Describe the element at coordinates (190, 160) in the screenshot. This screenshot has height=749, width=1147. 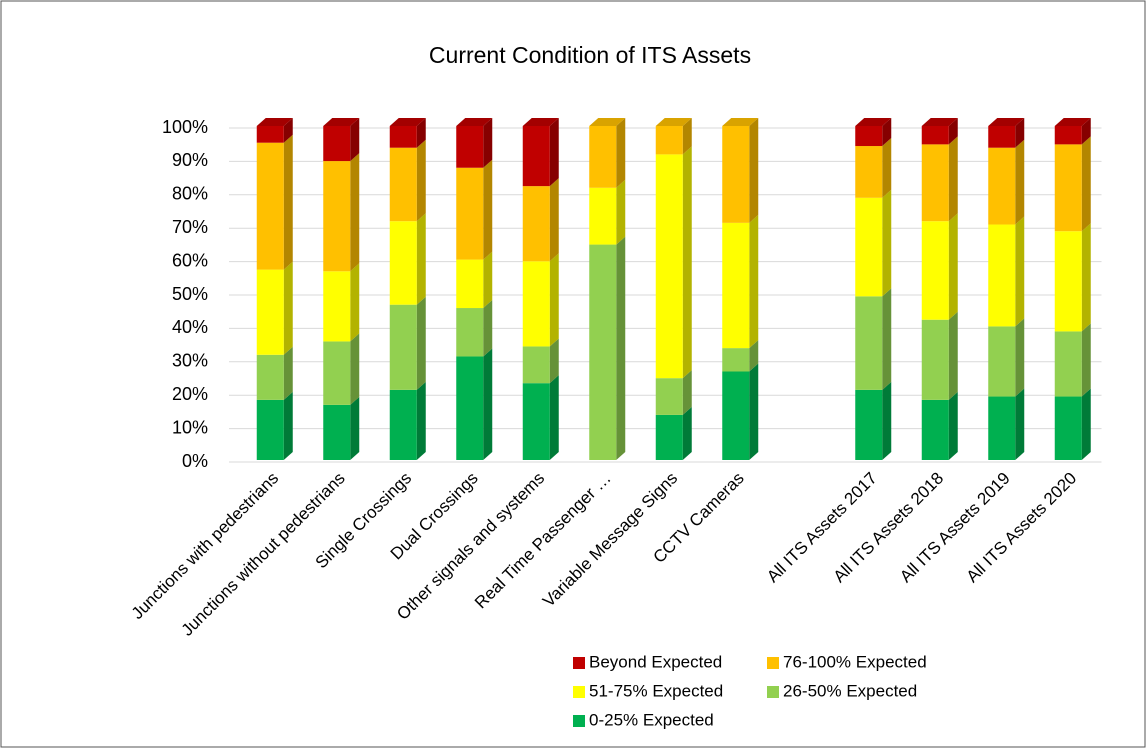
I see `y-tick-label: 90%` at that location.